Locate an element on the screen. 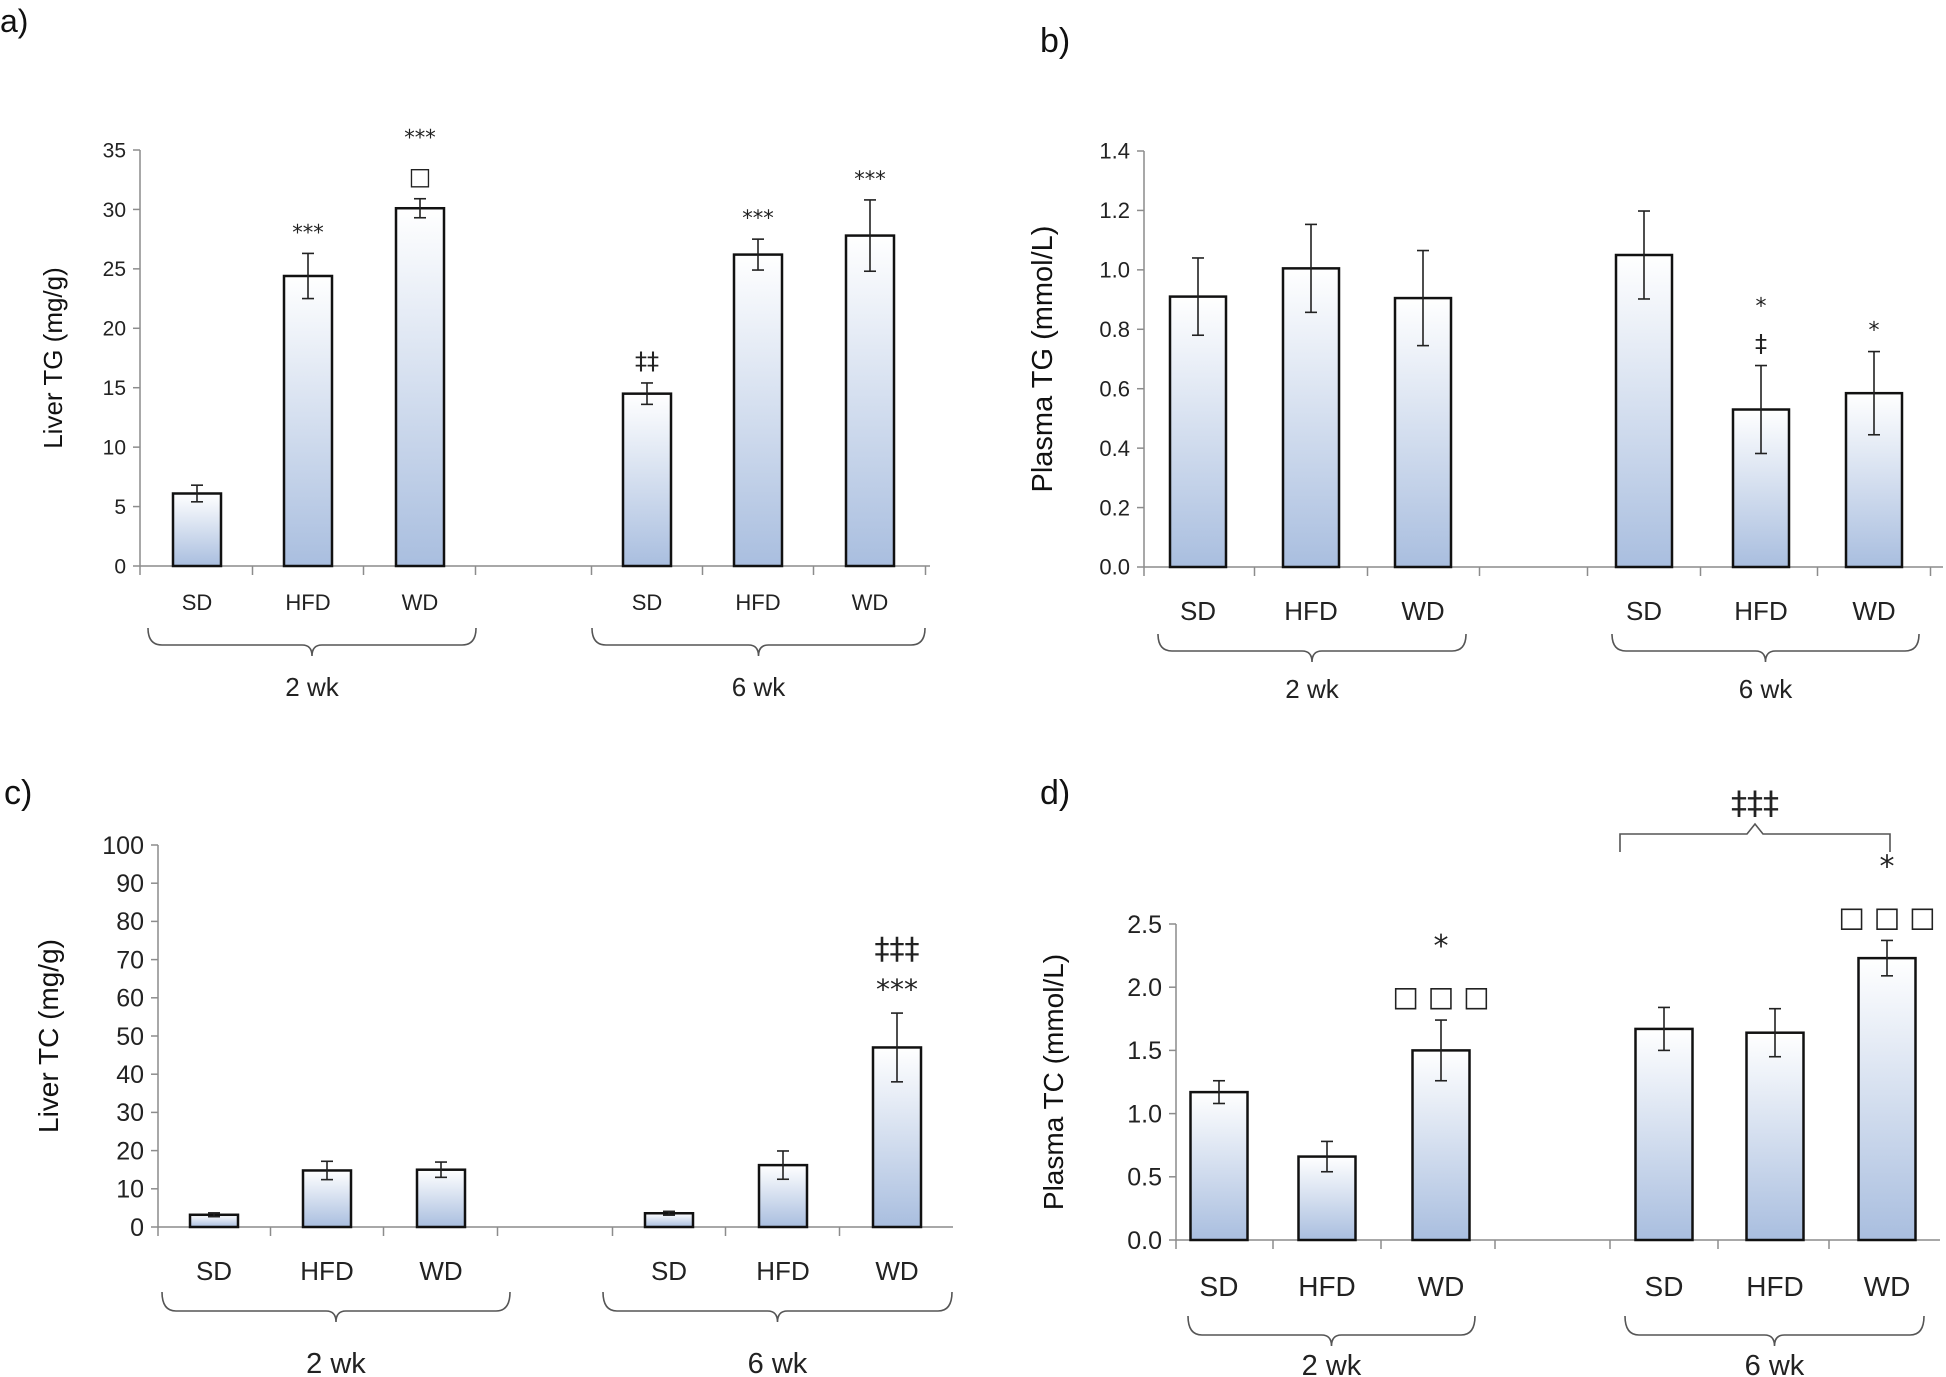  y-tick-label: 0.6 is located at coordinates (1114, 388).